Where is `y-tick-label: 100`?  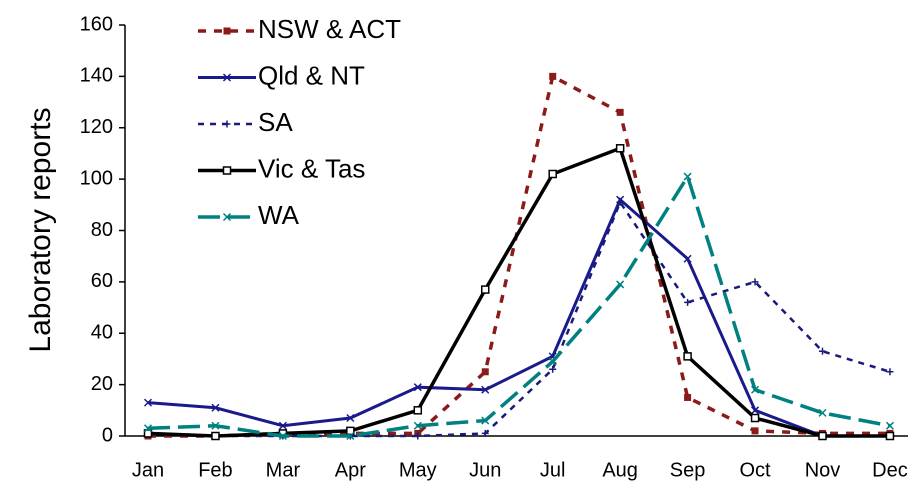
y-tick-label: 100 is located at coordinates (96, 178).